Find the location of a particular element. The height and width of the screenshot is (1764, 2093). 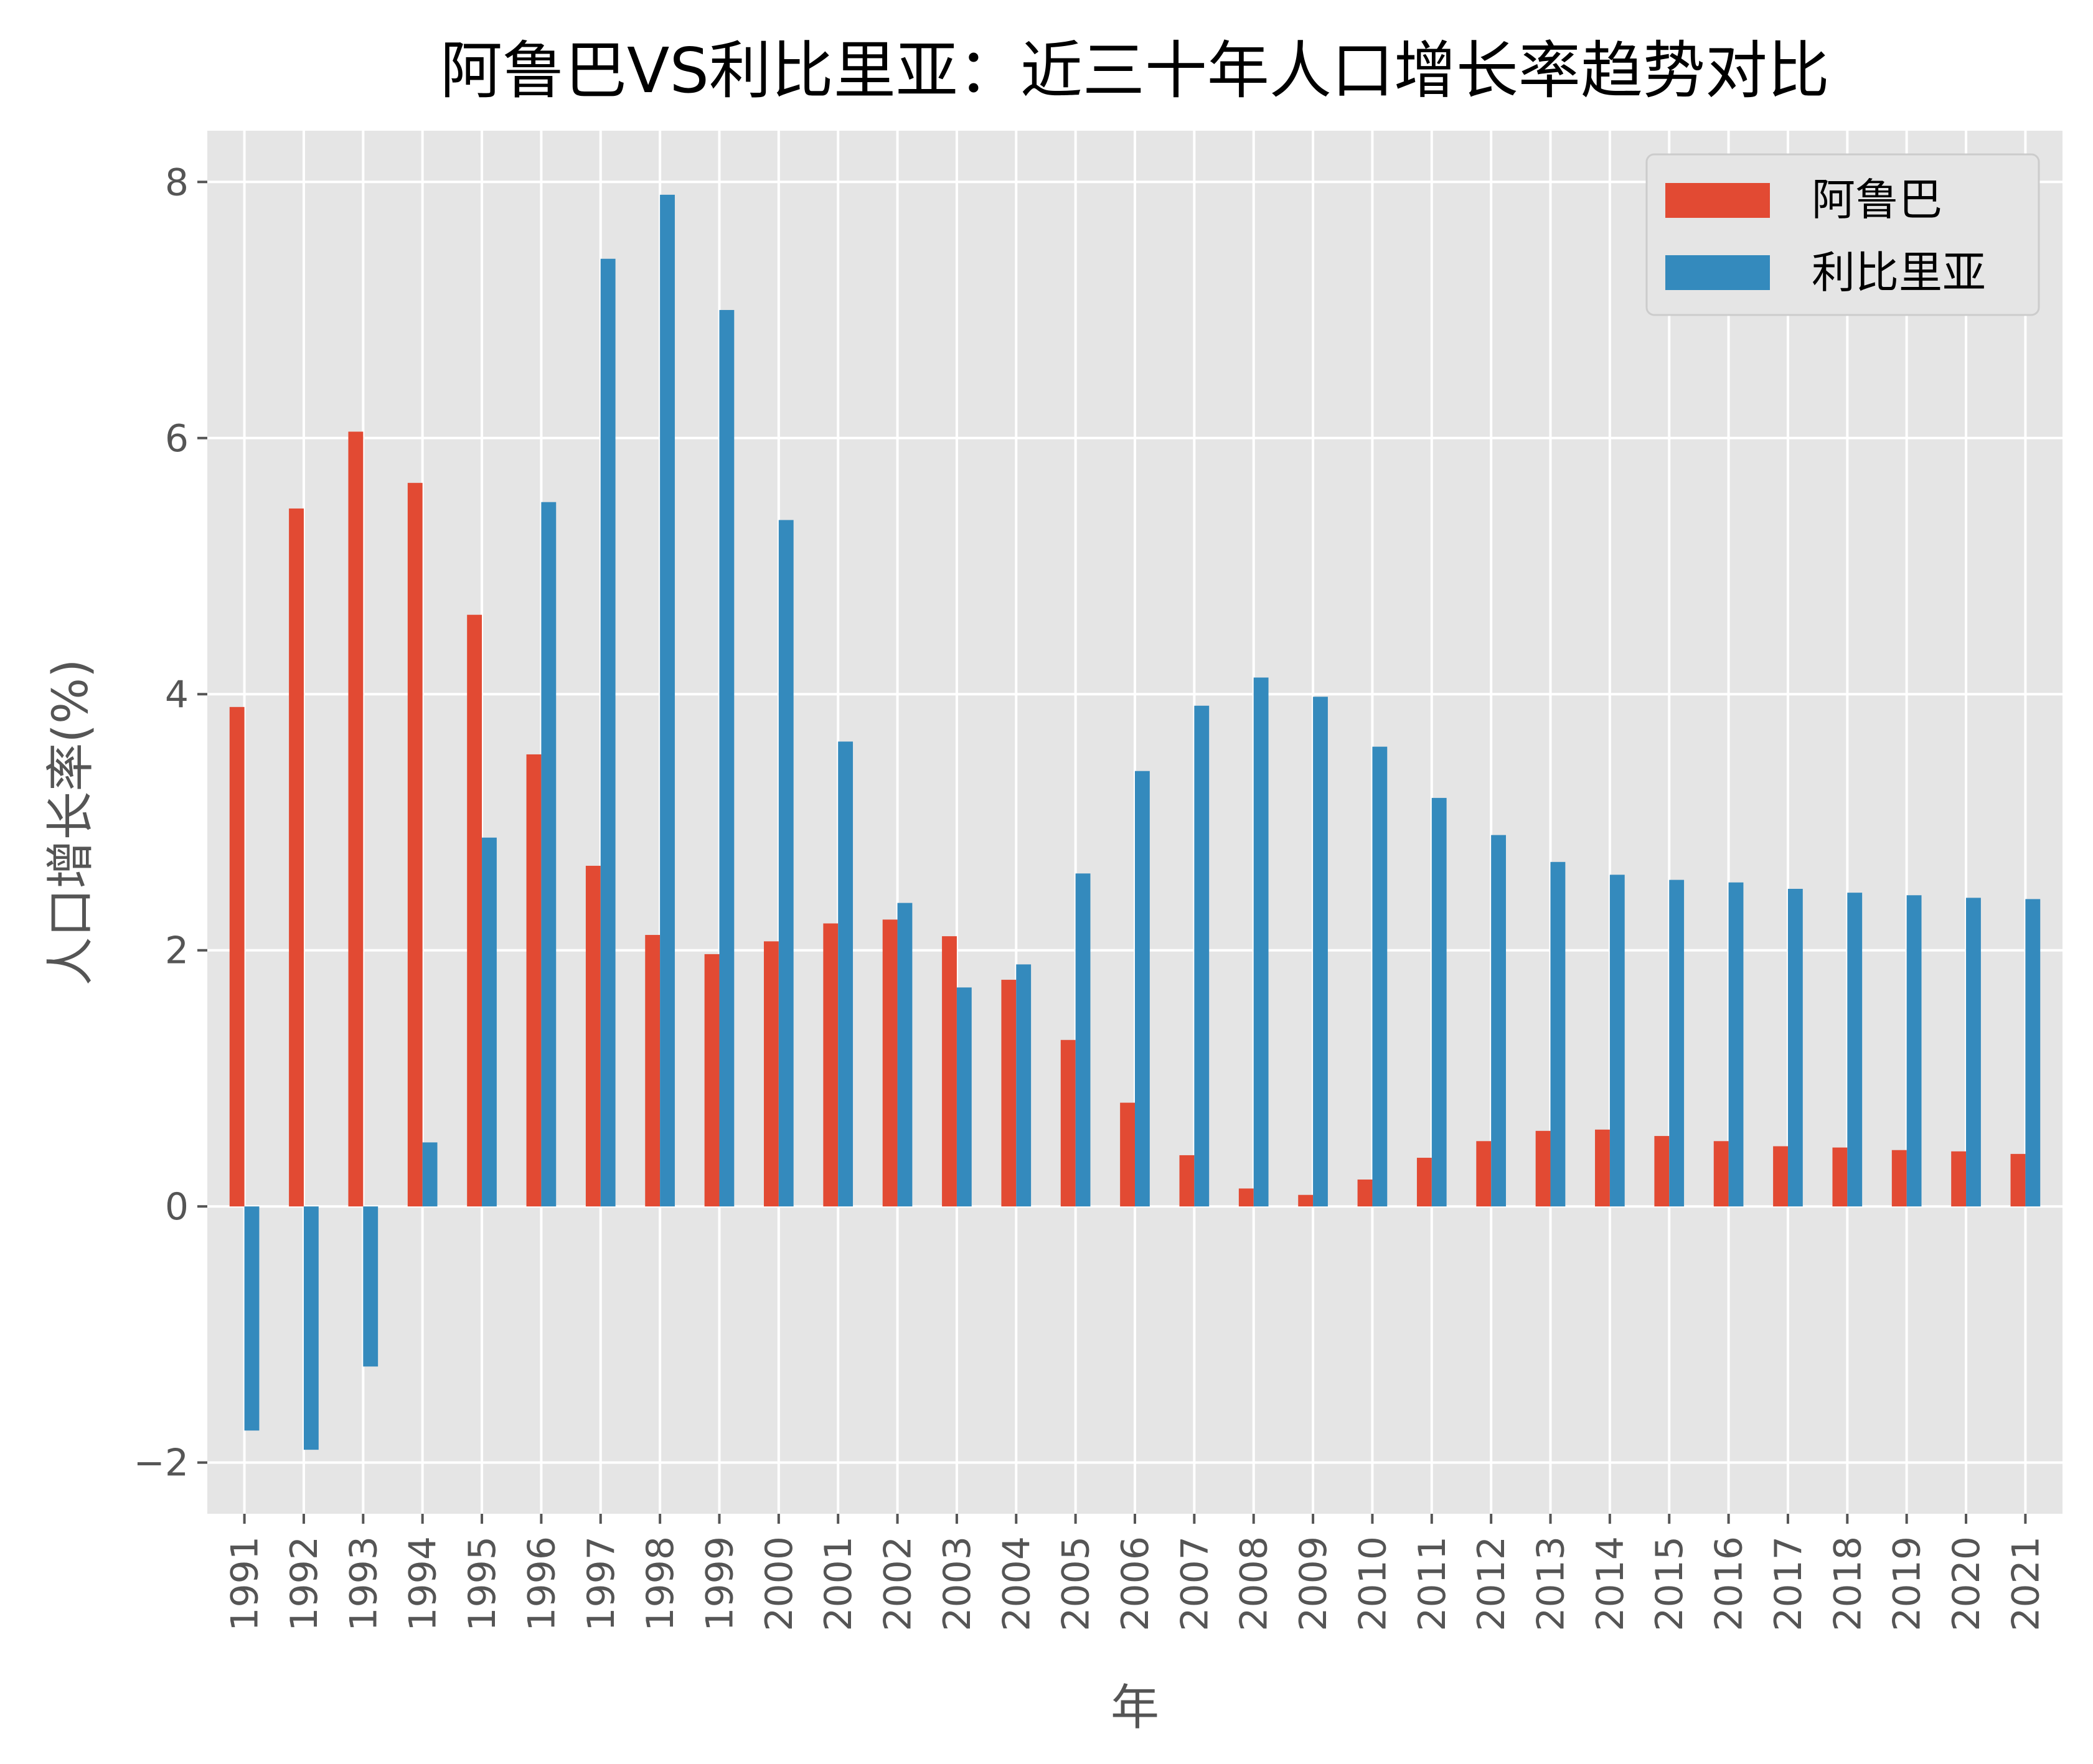

x-tick-label: 2018 is located at coordinates (1848, 1583).